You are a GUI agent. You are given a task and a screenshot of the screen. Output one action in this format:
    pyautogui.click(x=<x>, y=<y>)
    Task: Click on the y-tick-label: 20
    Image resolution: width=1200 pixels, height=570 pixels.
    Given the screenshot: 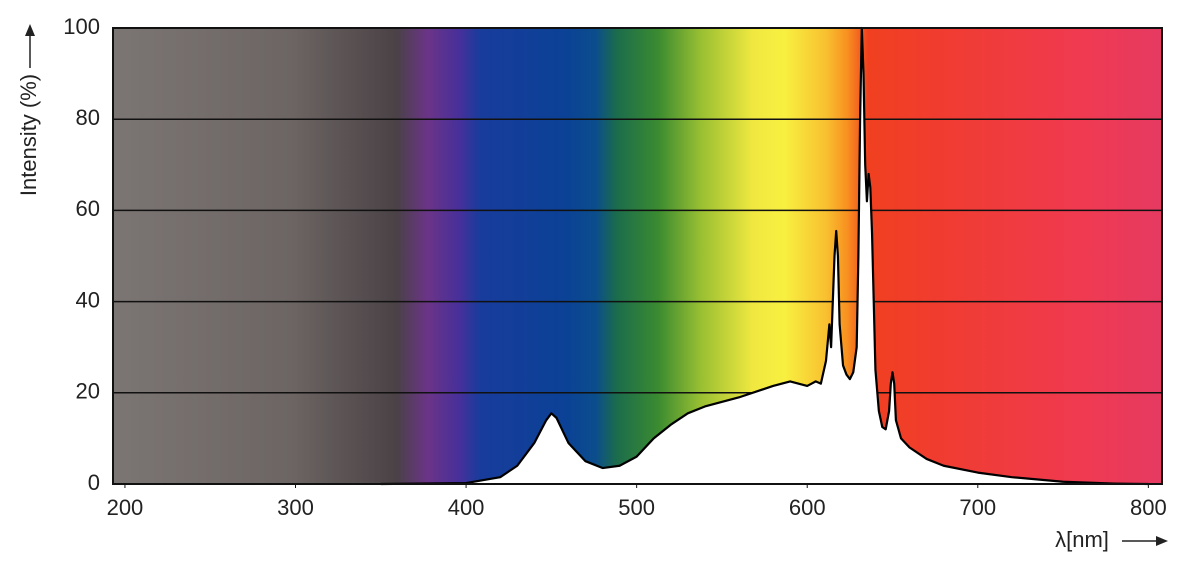 What is the action you would take?
    pyautogui.click(x=88, y=391)
    